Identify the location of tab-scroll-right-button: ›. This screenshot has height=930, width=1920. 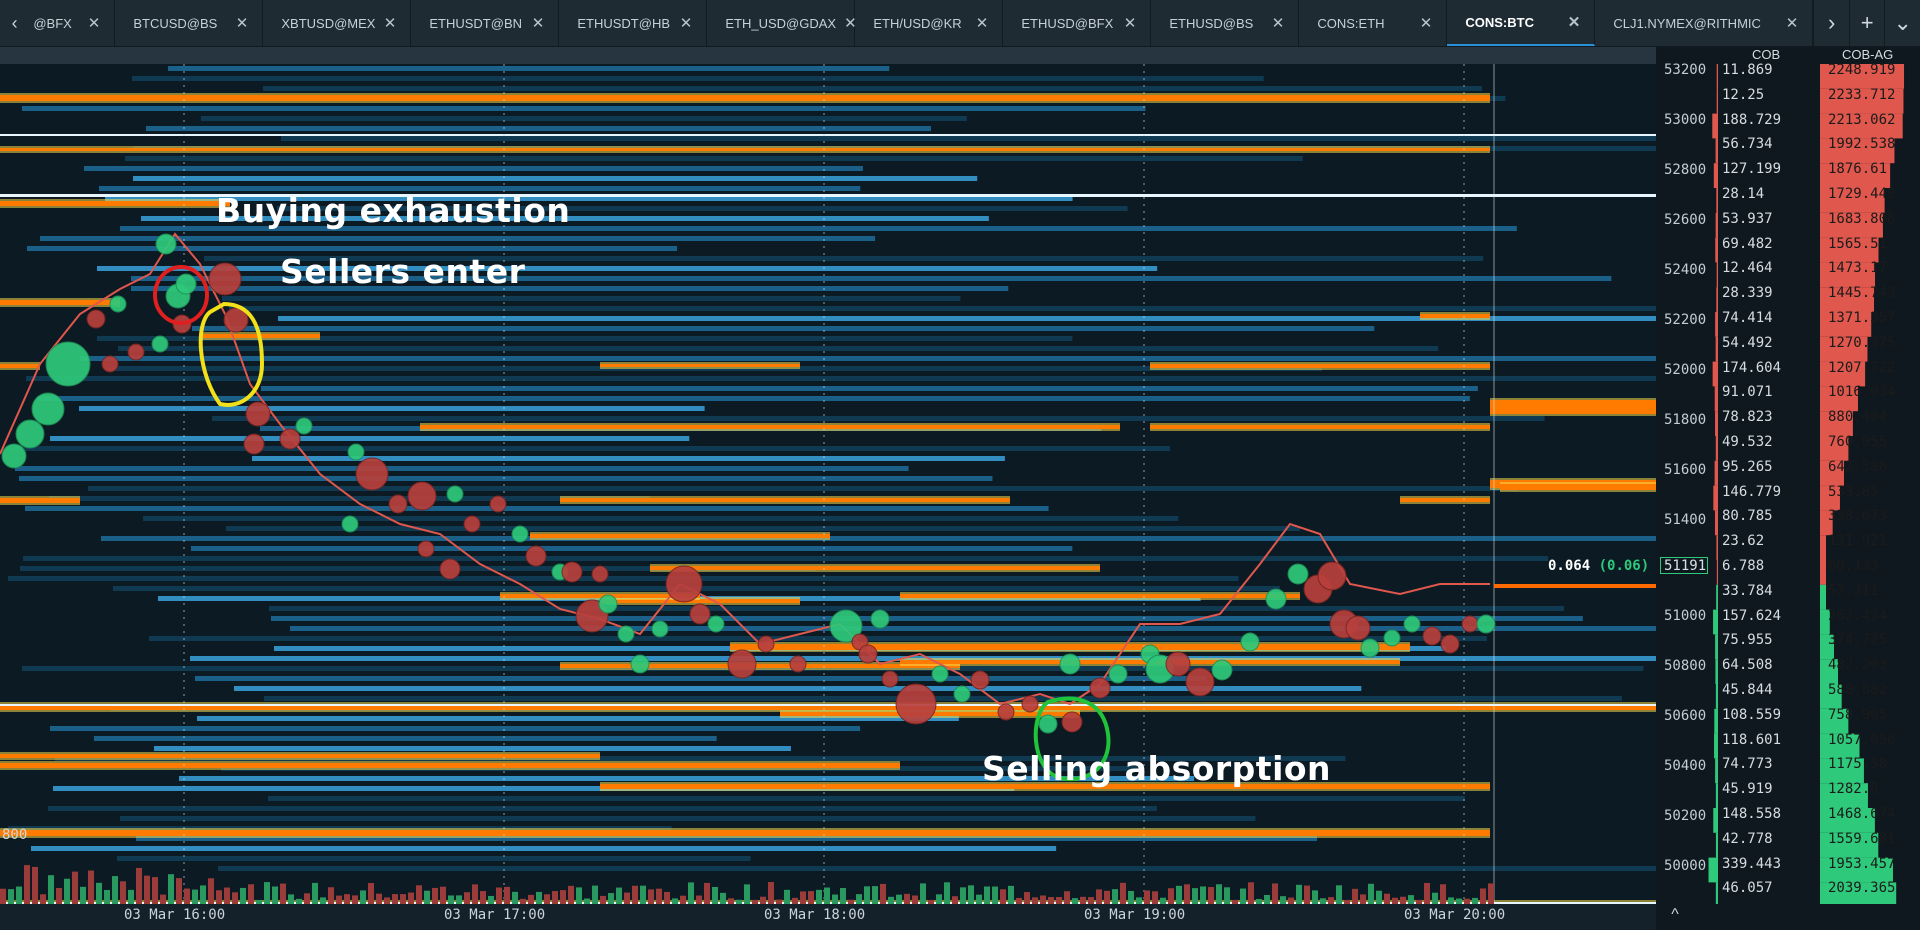
(1831, 23).